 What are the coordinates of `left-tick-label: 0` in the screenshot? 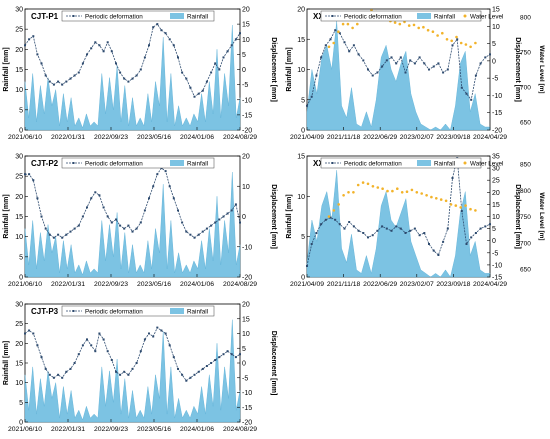 It's located at (21, 278).